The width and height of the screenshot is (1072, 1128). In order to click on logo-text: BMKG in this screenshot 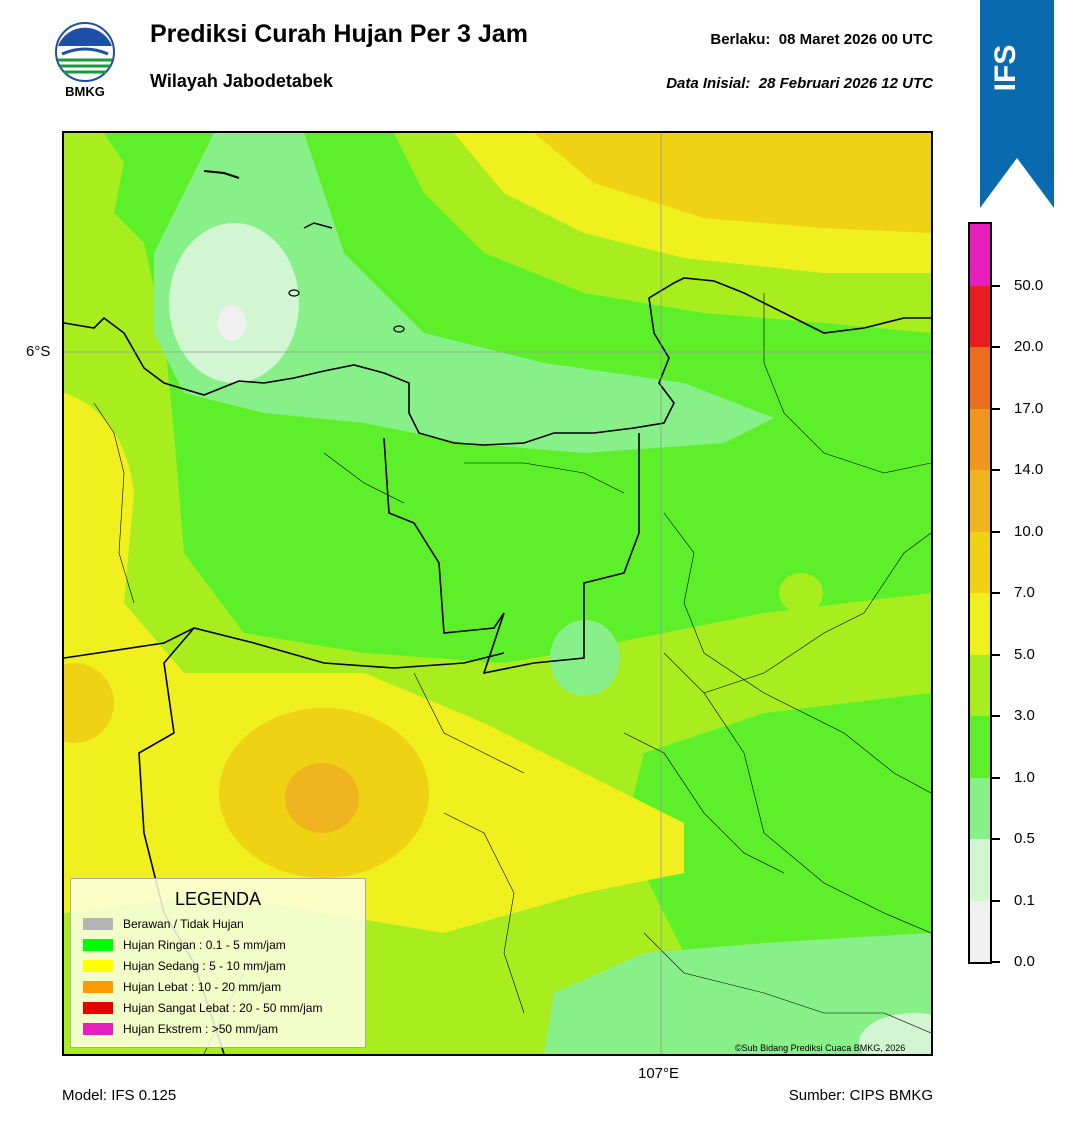, I will do `click(85, 91)`.